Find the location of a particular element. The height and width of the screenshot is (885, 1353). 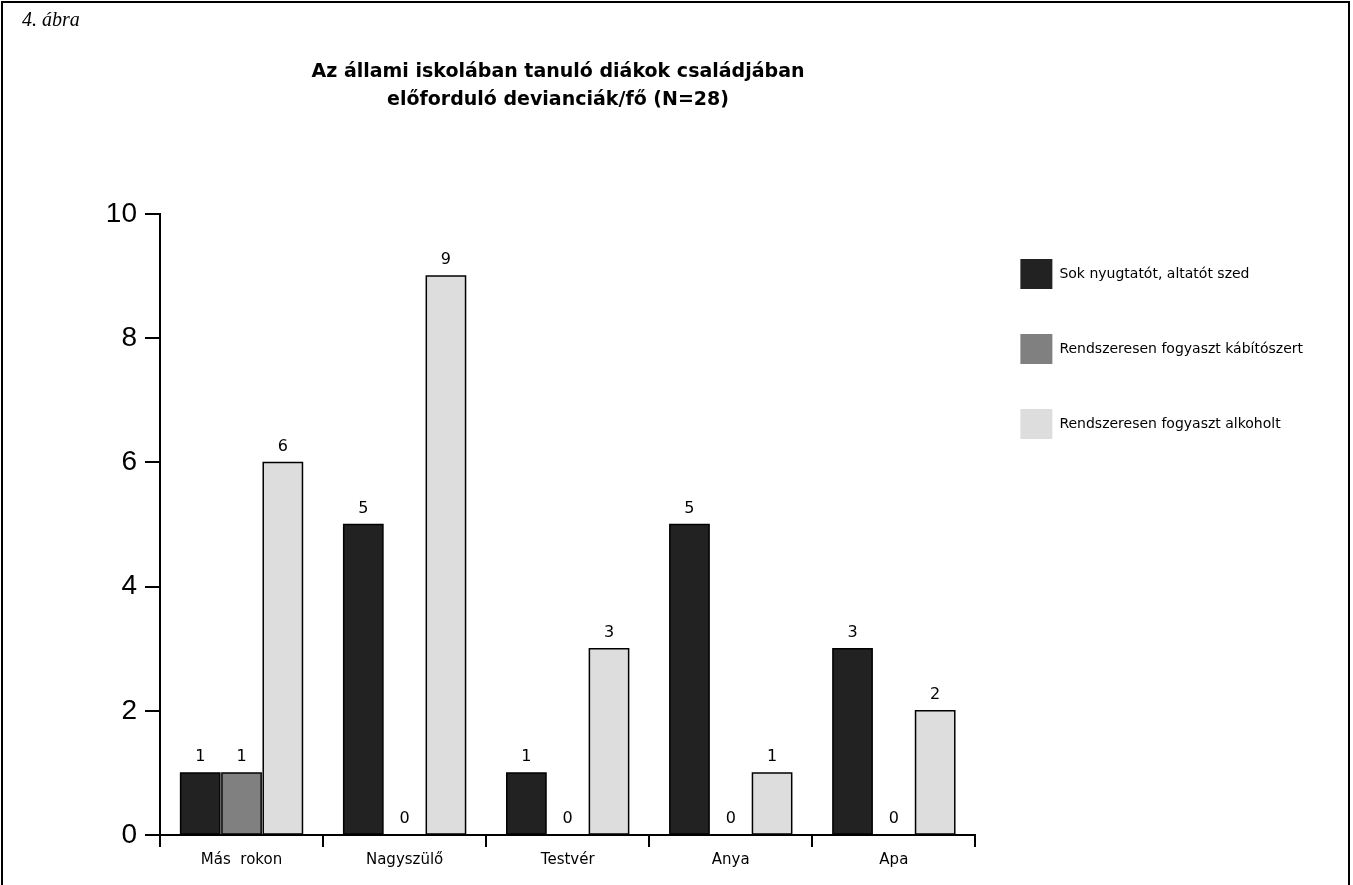

x-tick-label: Apa is located at coordinates (894, 858).